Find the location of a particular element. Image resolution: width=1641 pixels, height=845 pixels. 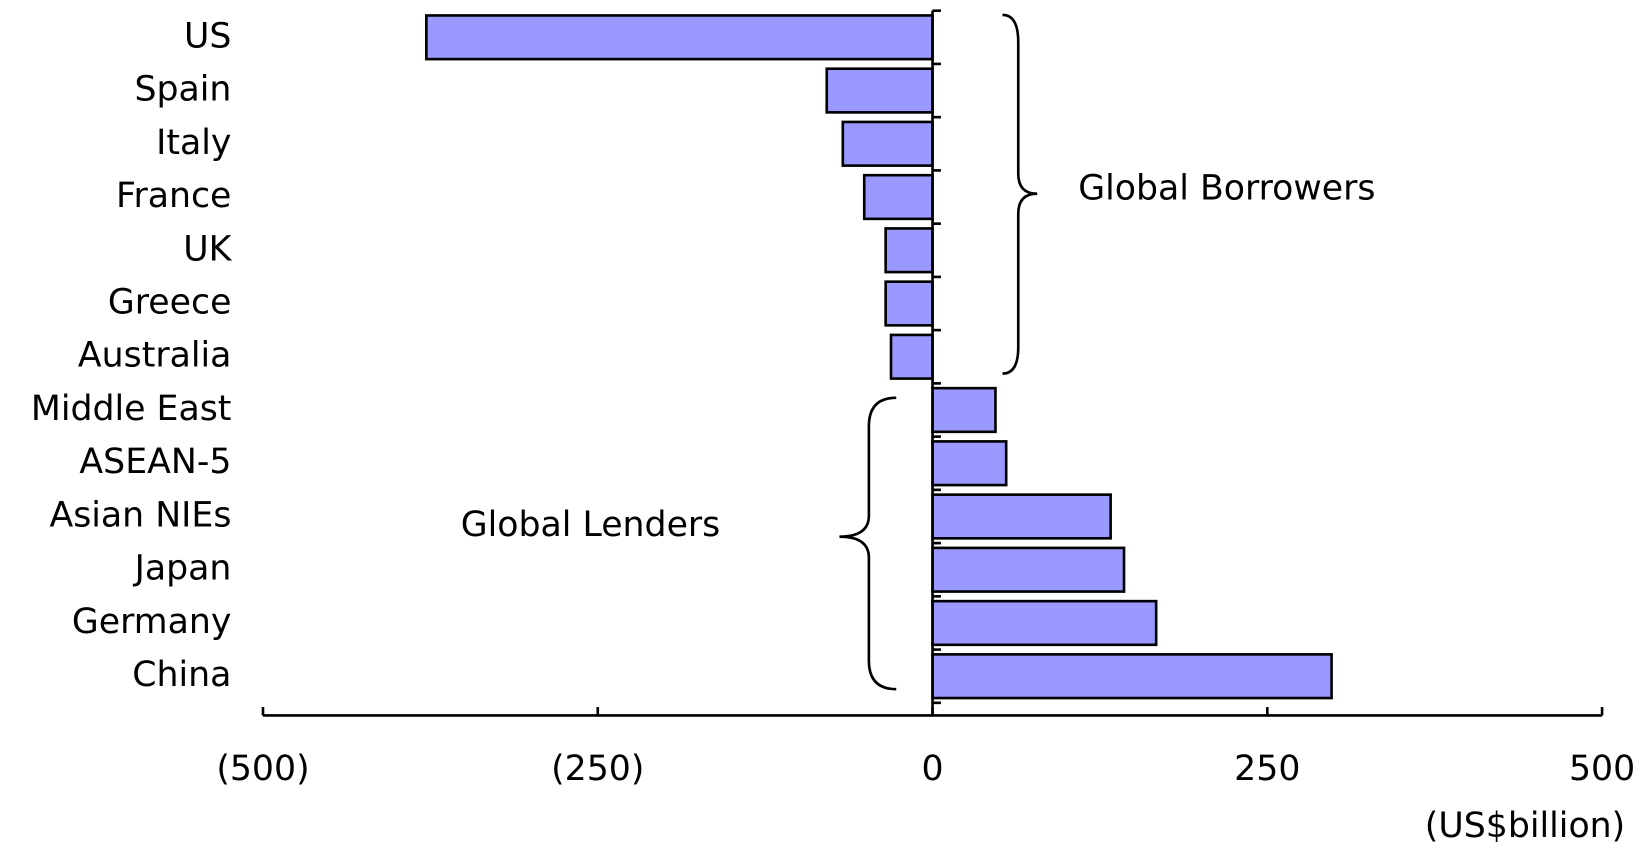

y-tick-label: Spain is located at coordinates (182, 90).